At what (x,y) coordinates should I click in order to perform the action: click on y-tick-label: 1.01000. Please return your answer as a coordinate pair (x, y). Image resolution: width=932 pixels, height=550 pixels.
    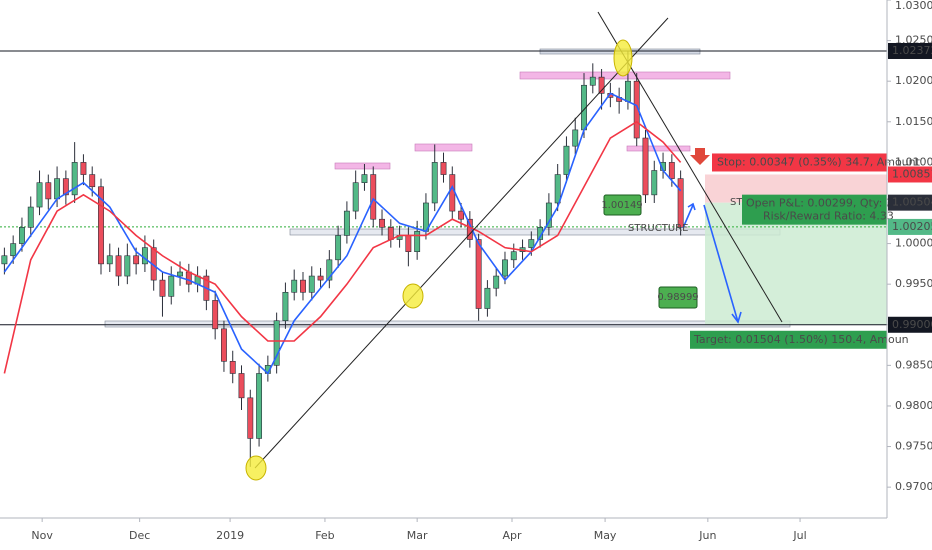
    Looking at the image, I should click on (913, 161).